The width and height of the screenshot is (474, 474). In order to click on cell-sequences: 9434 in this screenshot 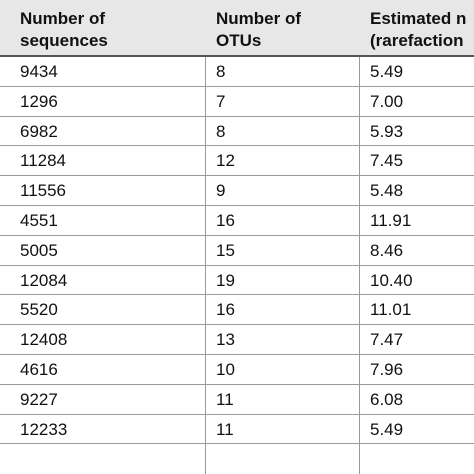, I will do `click(39, 71)`.